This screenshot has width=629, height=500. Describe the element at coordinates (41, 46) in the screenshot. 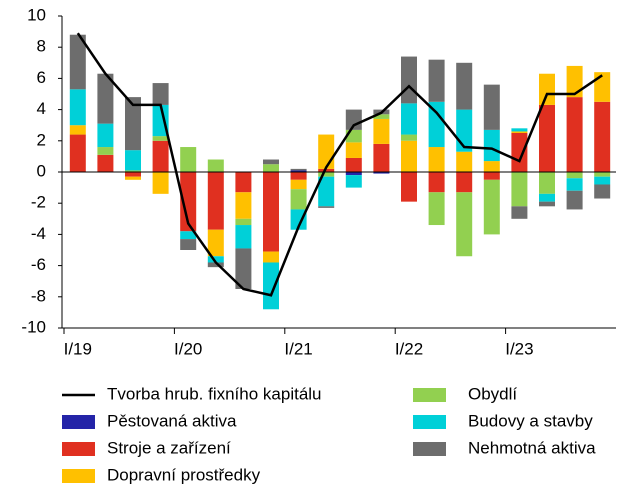

I see `y-tick-label: 8` at that location.